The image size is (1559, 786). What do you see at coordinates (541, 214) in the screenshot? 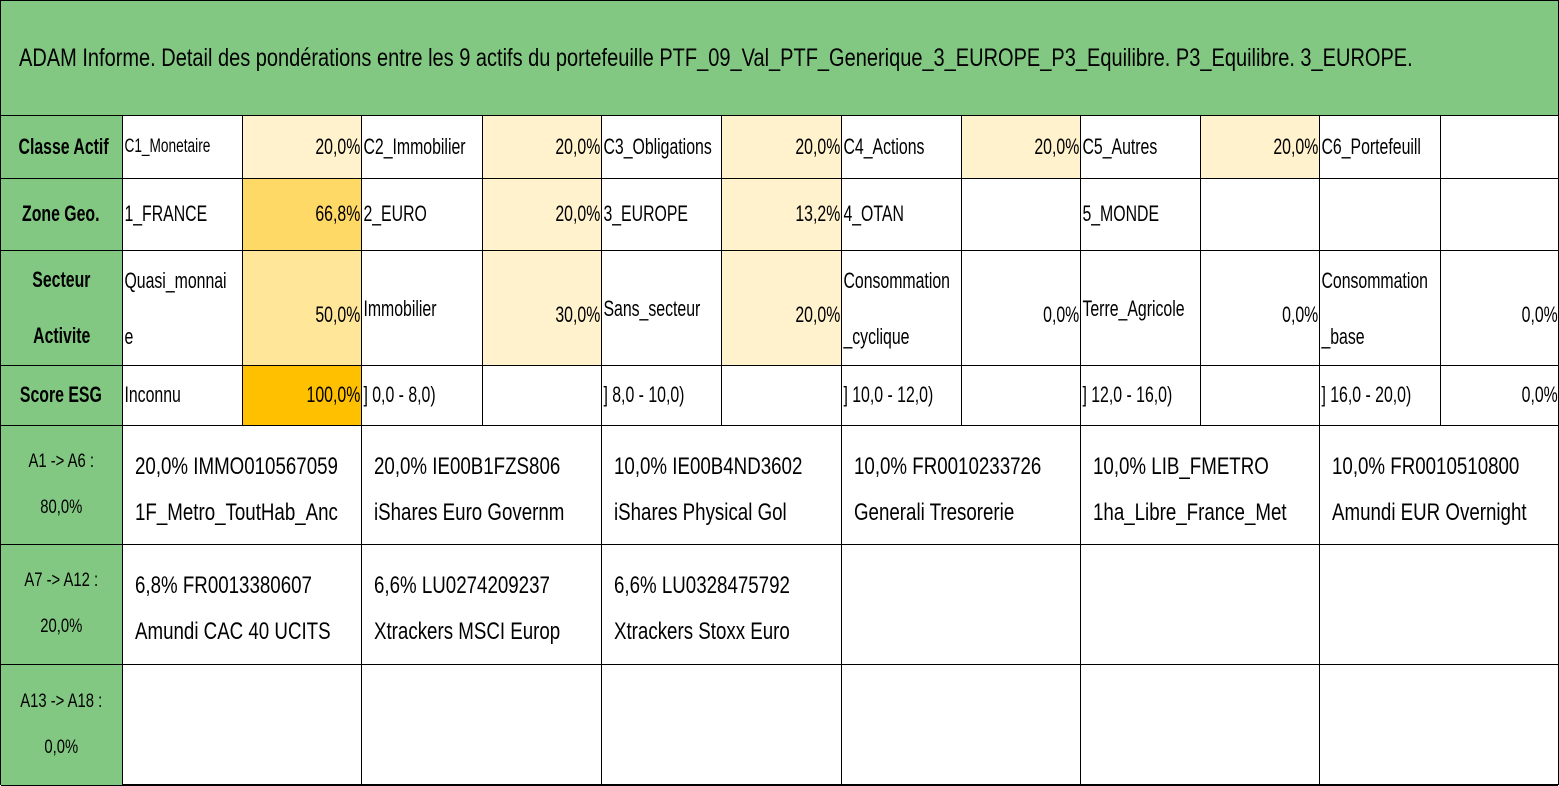
I see `zone-pct-cell: 20,0%` at bounding box center [541, 214].